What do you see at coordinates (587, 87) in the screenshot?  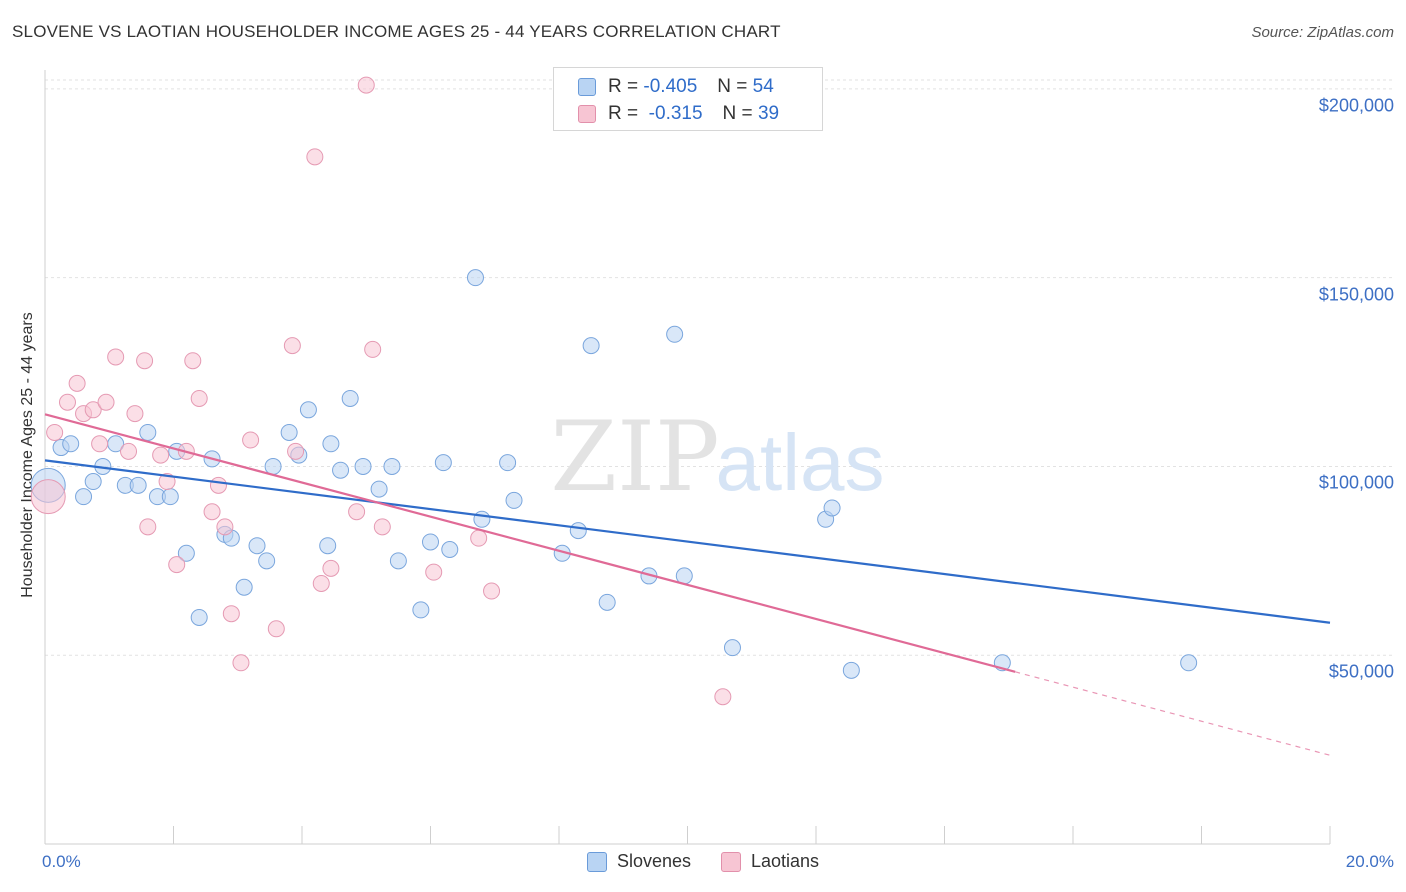 I see `blue-swatch` at bounding box center [587, 87].